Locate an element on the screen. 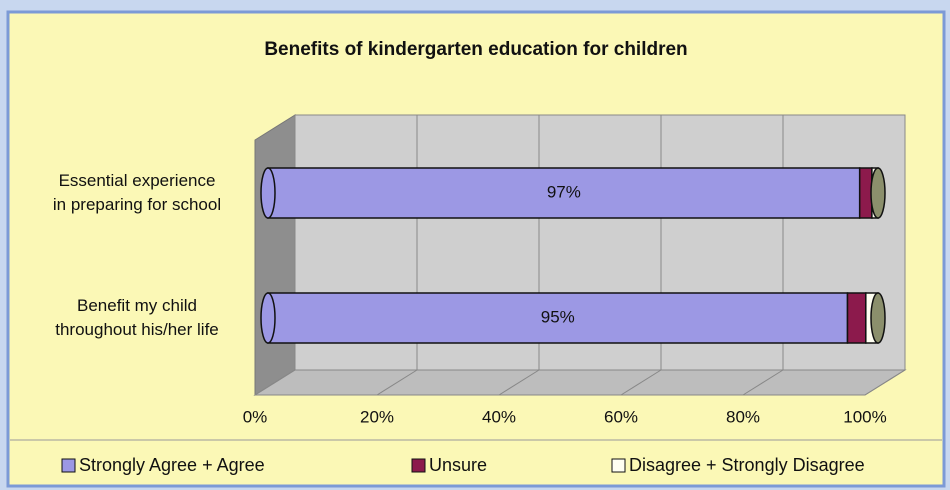 The height and width of the screenshot is (490, 950). x-tick-label: 60% is located at coordinates (621, 416).